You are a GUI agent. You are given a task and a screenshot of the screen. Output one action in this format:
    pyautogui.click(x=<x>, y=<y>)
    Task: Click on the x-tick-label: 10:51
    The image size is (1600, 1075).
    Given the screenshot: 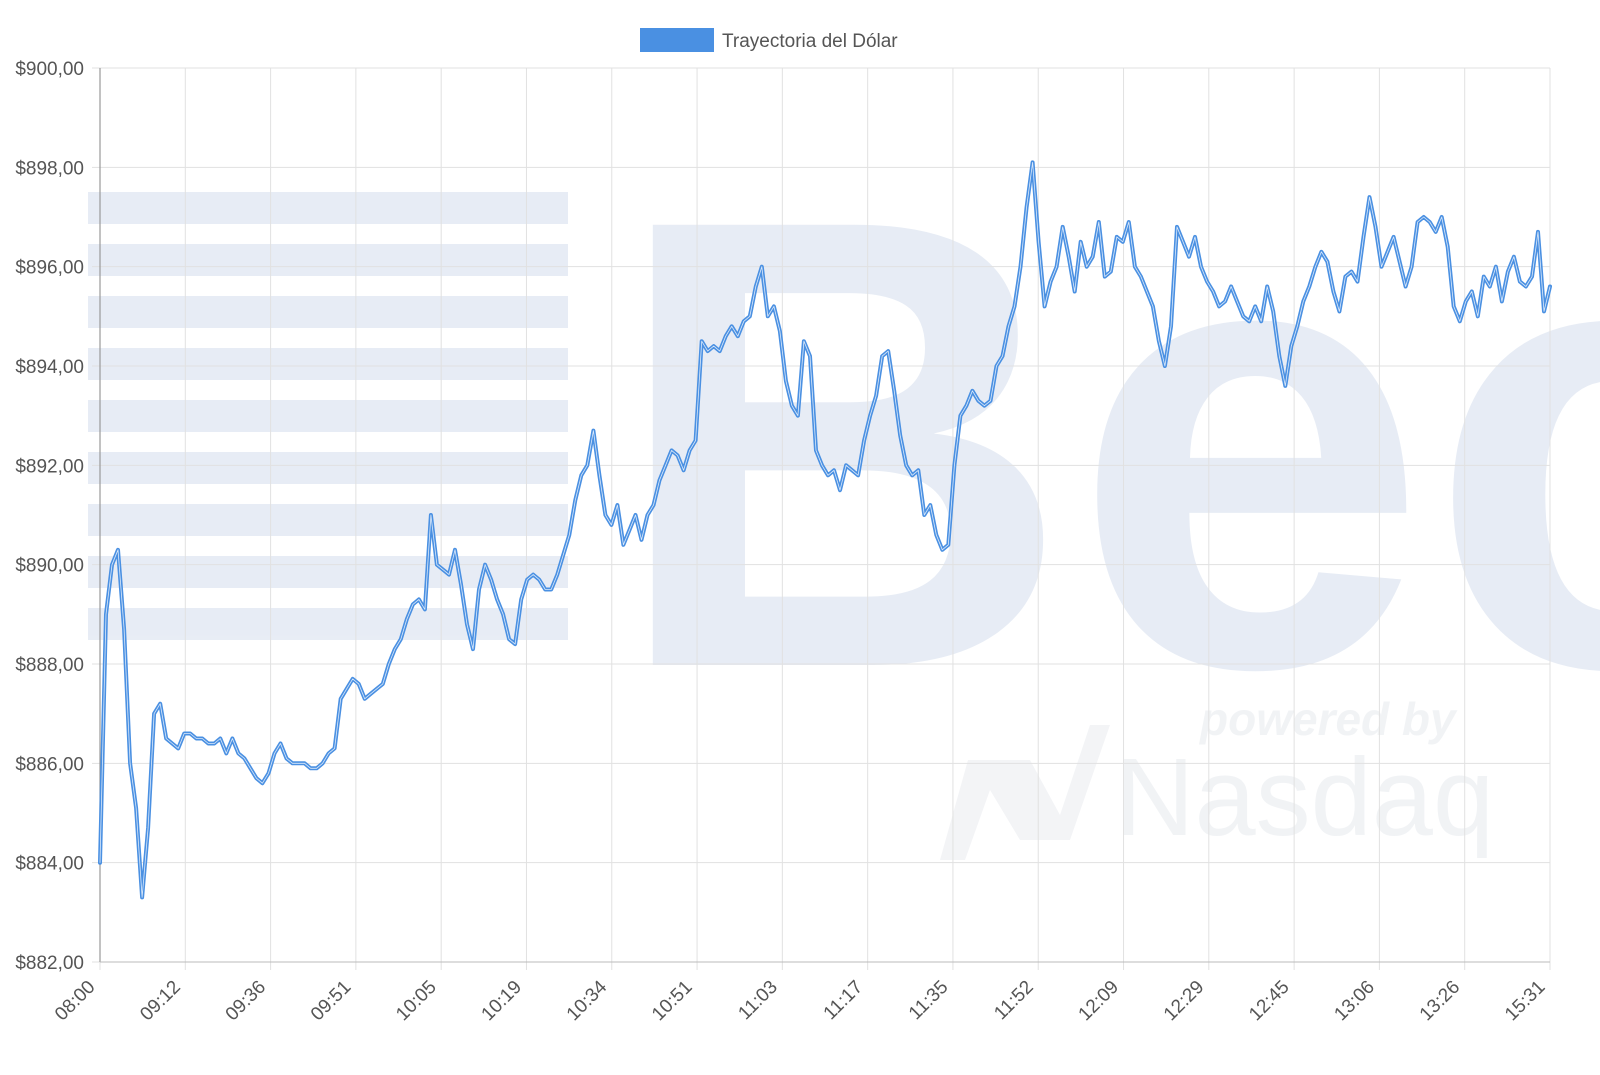 What is the action you would take?
    pyautogui.click(x=672, y=1001)
    